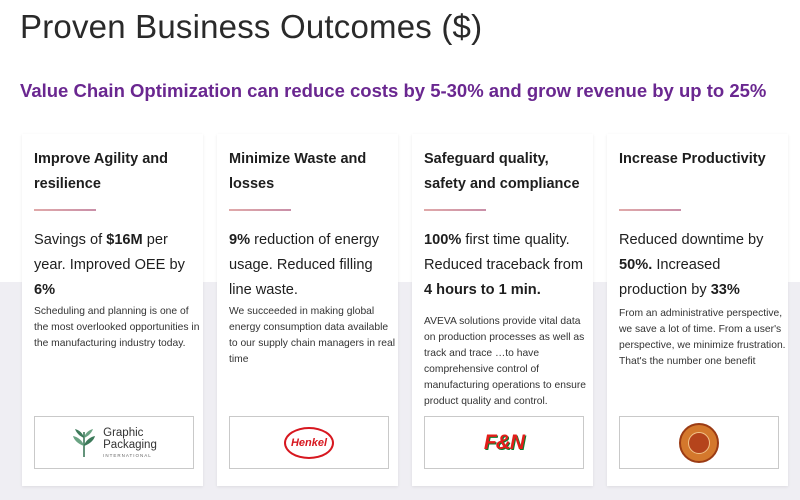 This screenshot has width=800, height=500. Describe the element at coordinates (240, 240) in the screenshot. I see `metric-highlight: 9%` at that location.